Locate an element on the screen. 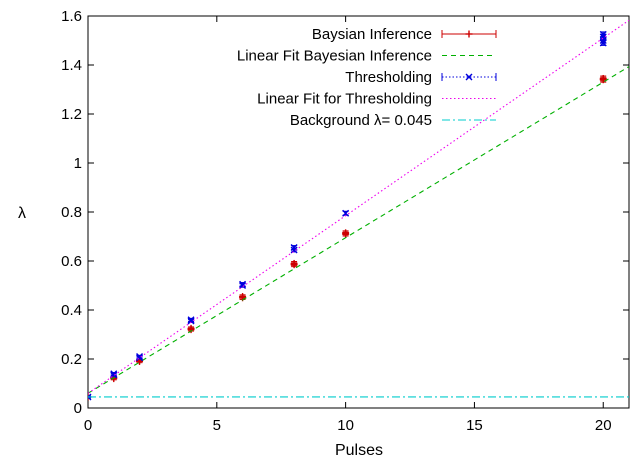 This screenshot has height=464, width=630. legend-label: Linear Fit for Thresholding is located at coordinates (344, 99).